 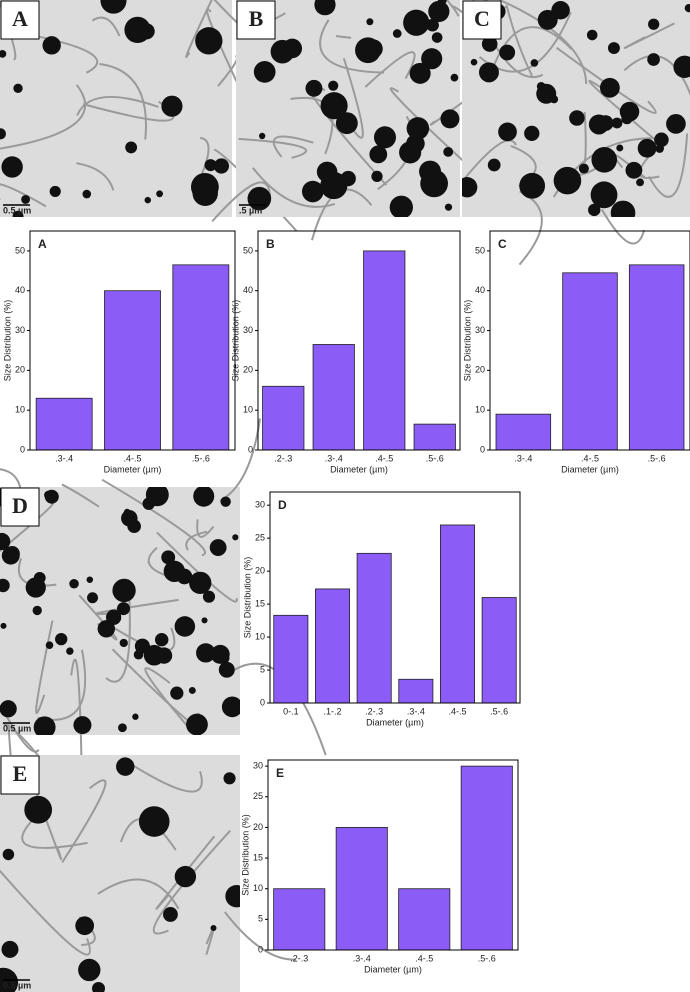 I want to click on plot-frame, so click(x=395, y=597).